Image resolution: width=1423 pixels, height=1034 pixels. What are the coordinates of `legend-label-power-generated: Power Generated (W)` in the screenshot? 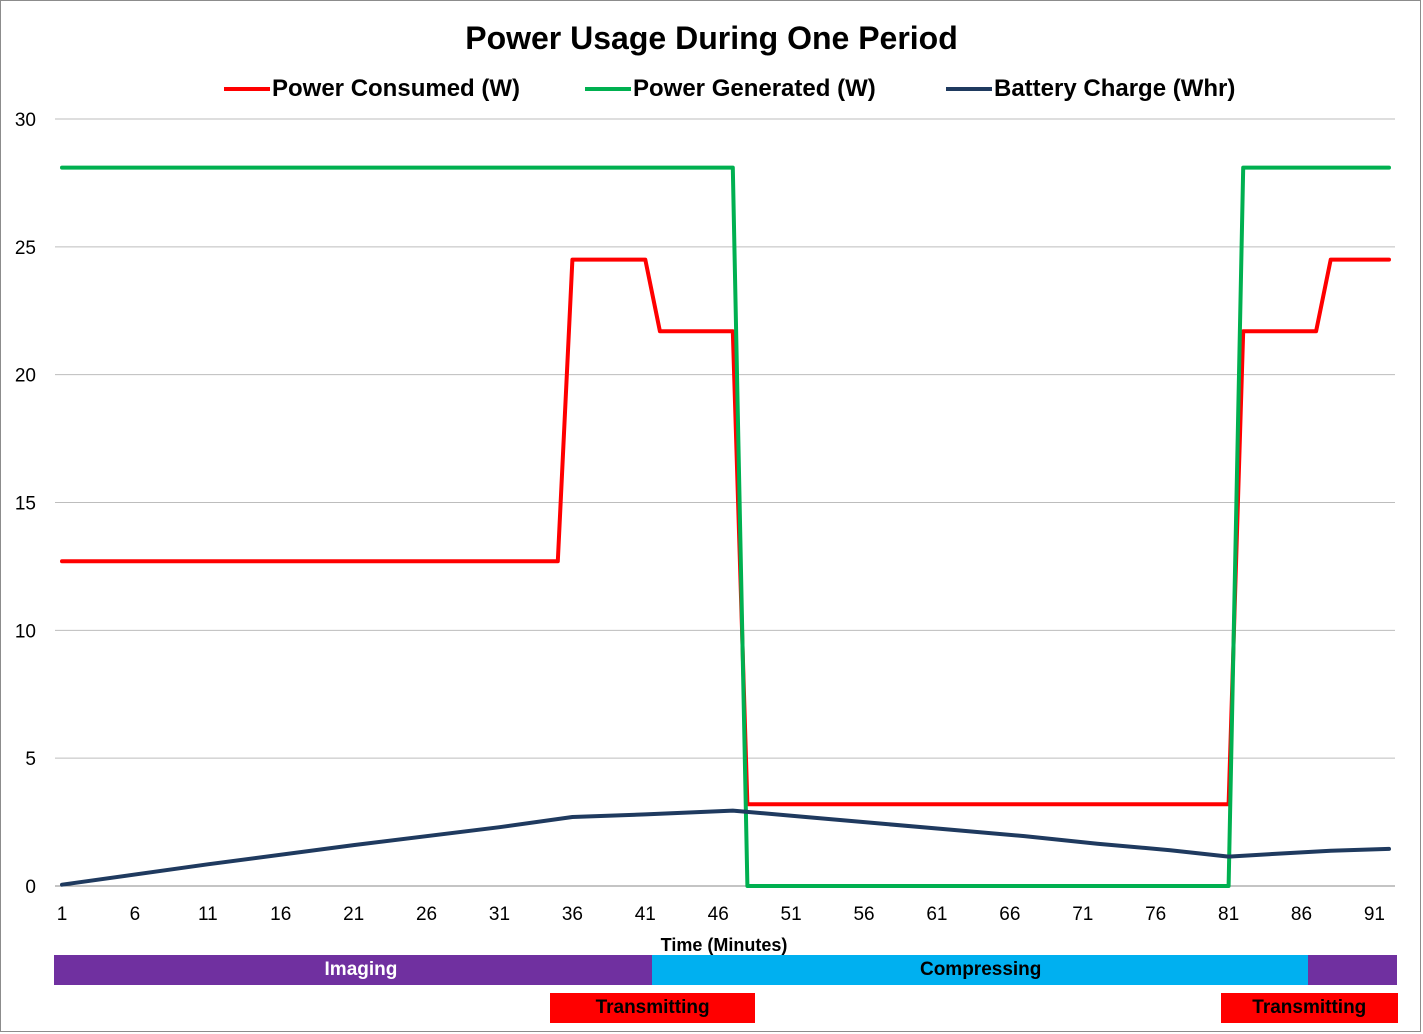 It's located at (754, 88).